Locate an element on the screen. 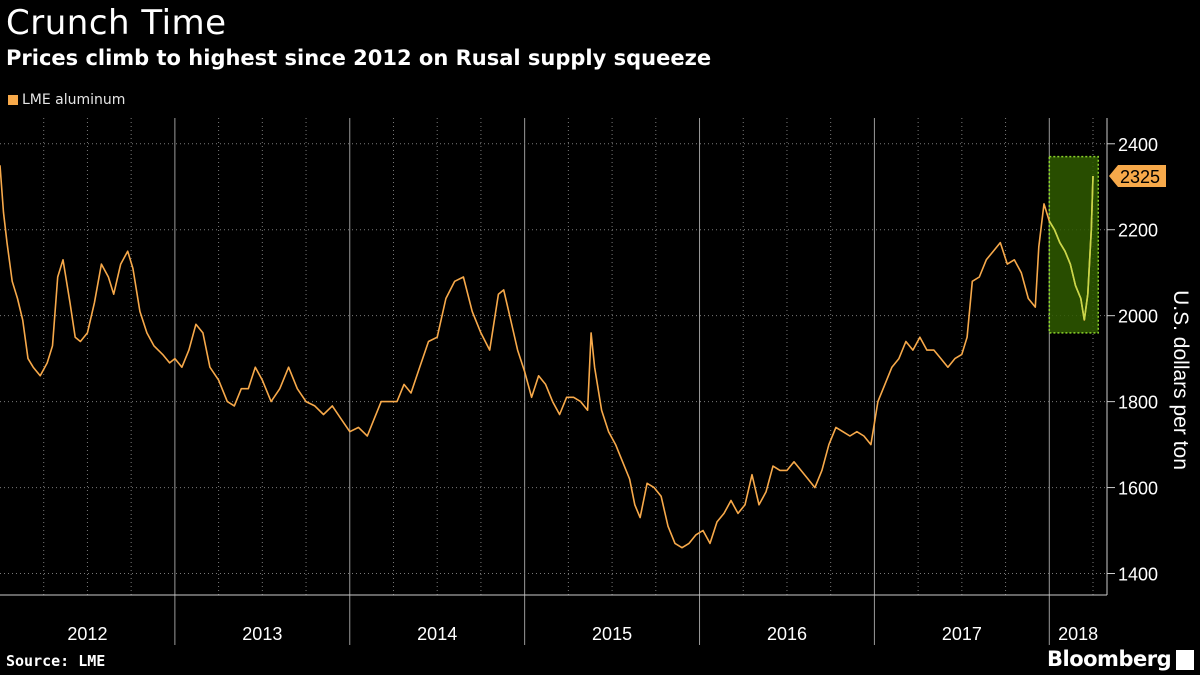 The image size is (1200, 675). legend-swatch is located at coordinates (13, 100).